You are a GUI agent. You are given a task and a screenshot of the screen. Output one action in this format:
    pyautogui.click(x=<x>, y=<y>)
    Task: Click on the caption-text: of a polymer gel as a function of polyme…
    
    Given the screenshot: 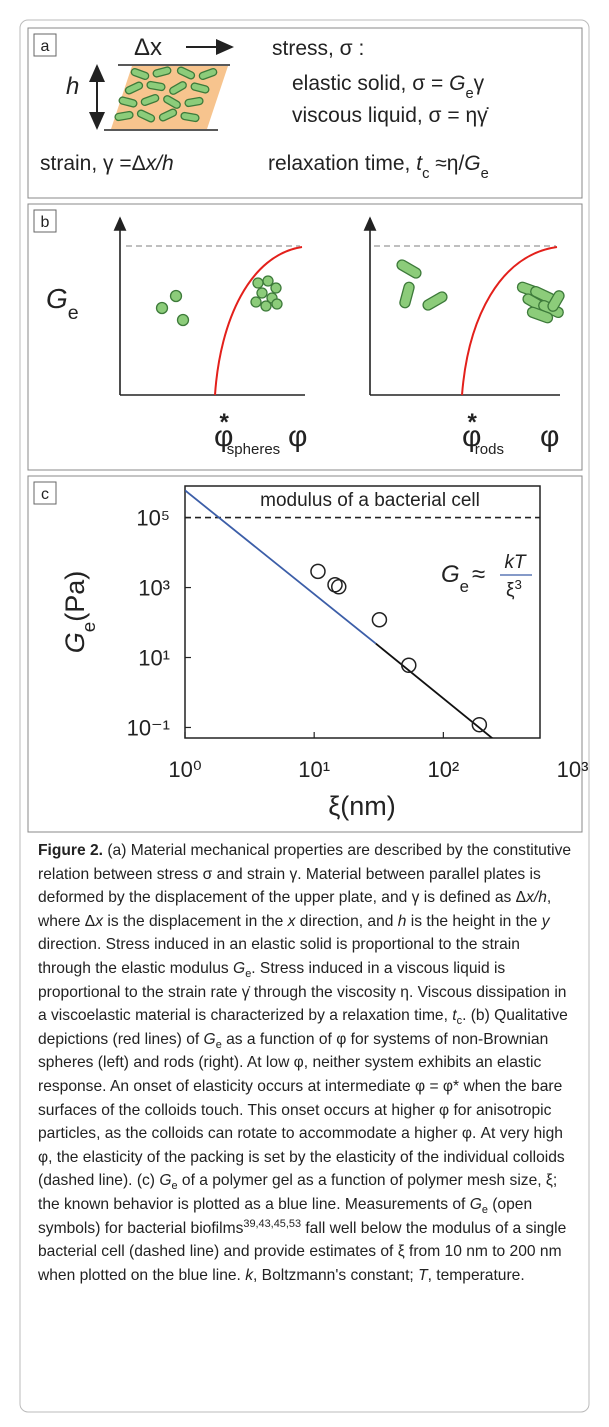 What is the action you would take?
    pyautogui.click(x=298, y=1192)
    